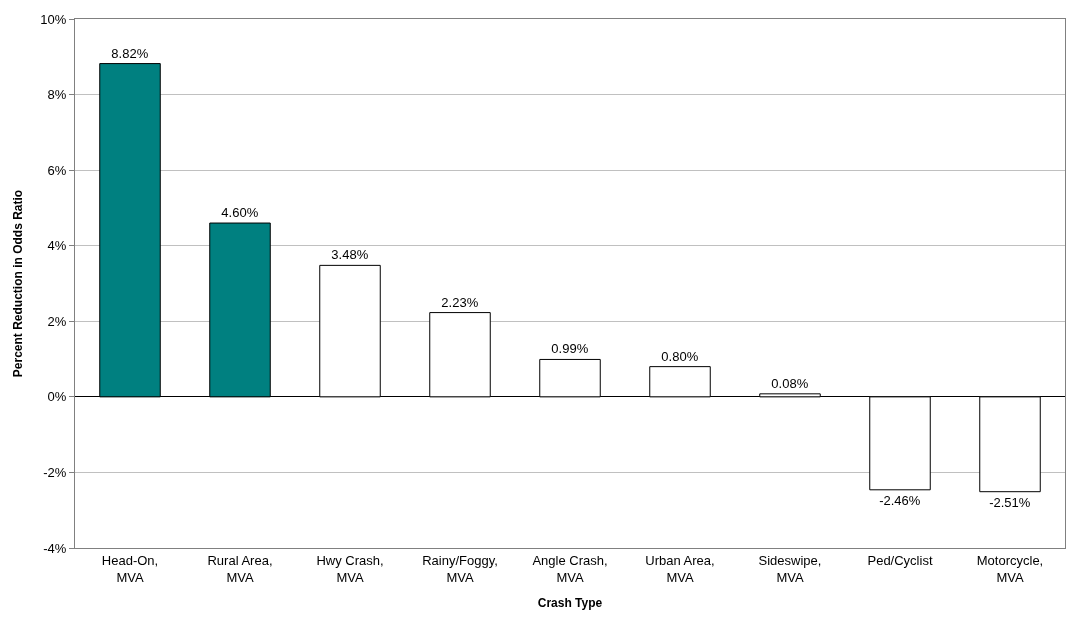 This screenshot has width=1083, height=633. Describe the element at coordinates (57, 246) in the screenshot. I see `y-tick-label: 4%` at that location.